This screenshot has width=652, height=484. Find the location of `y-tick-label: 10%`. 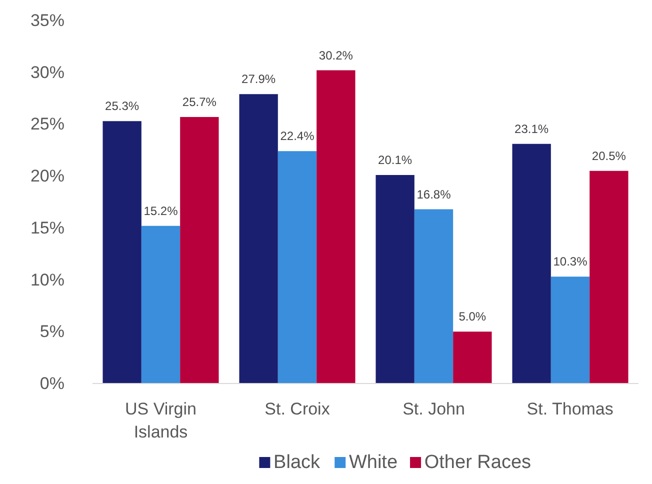

y-tick-label: 10% is located at coordinates (47, 280).